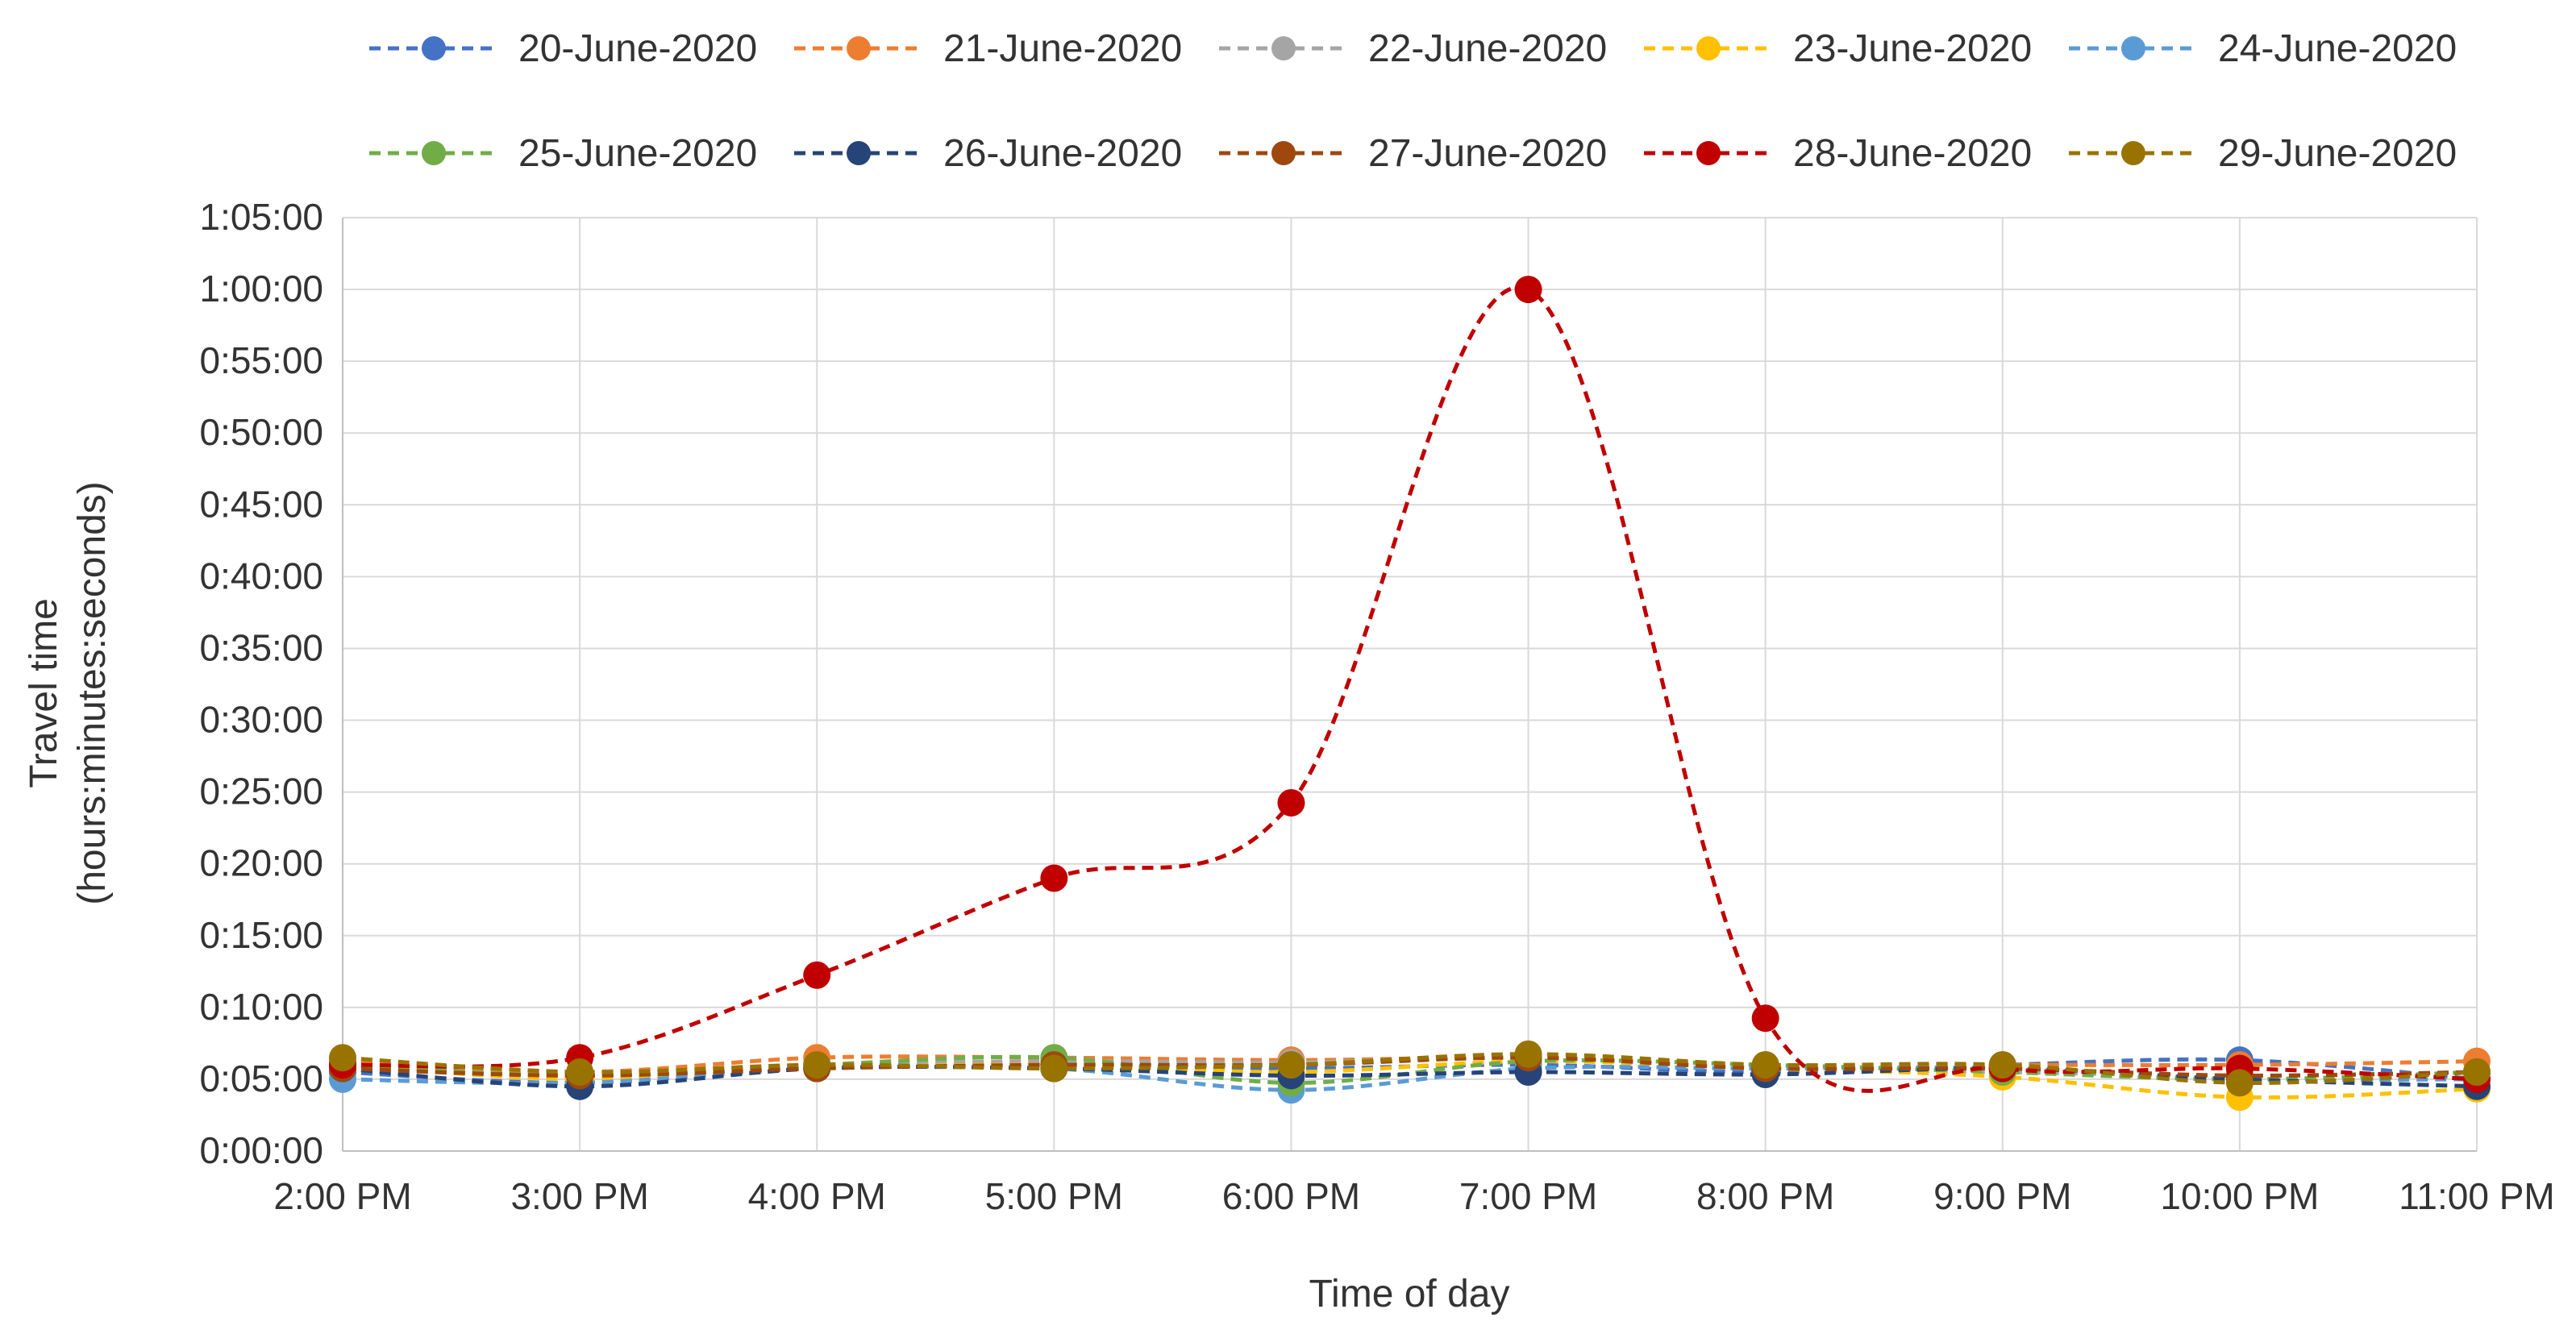 The height and width of the screenshot is (1334, 2576). I want to click on y-tick-label: 0:05:00, so click(262, 1078).